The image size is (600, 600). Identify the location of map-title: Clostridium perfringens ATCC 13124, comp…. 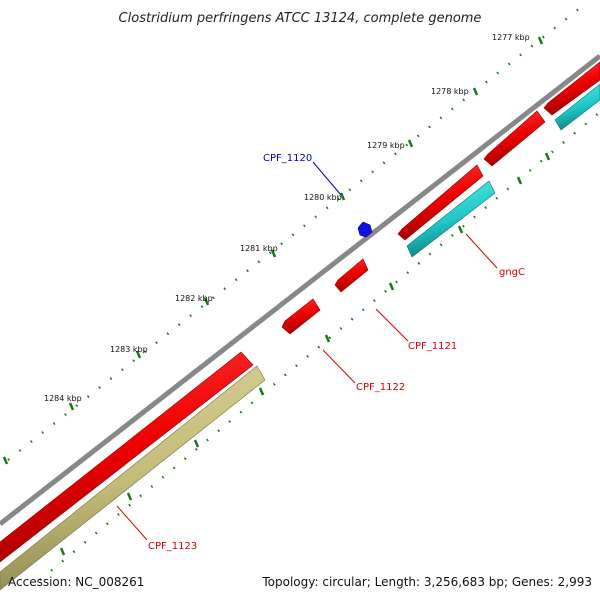
(300, 18).